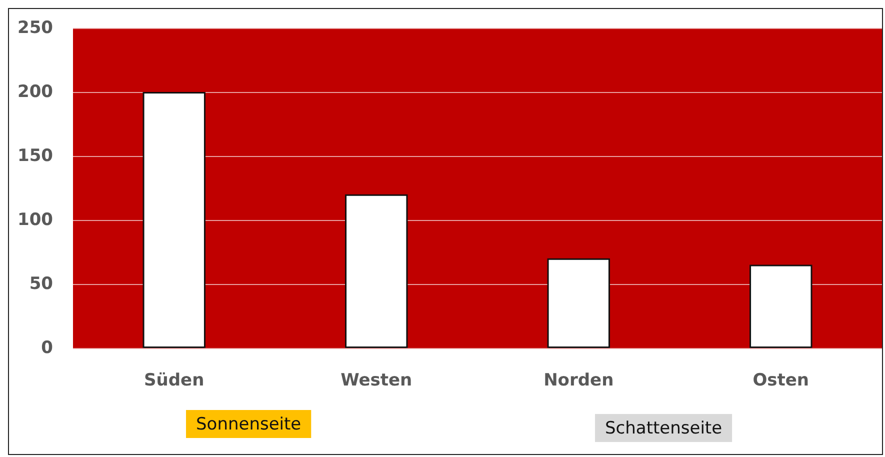  What do you see at coordinates (249, 424) in the screenshot?
I see `text: Sonnenseite` at bounding box center [249, 424].